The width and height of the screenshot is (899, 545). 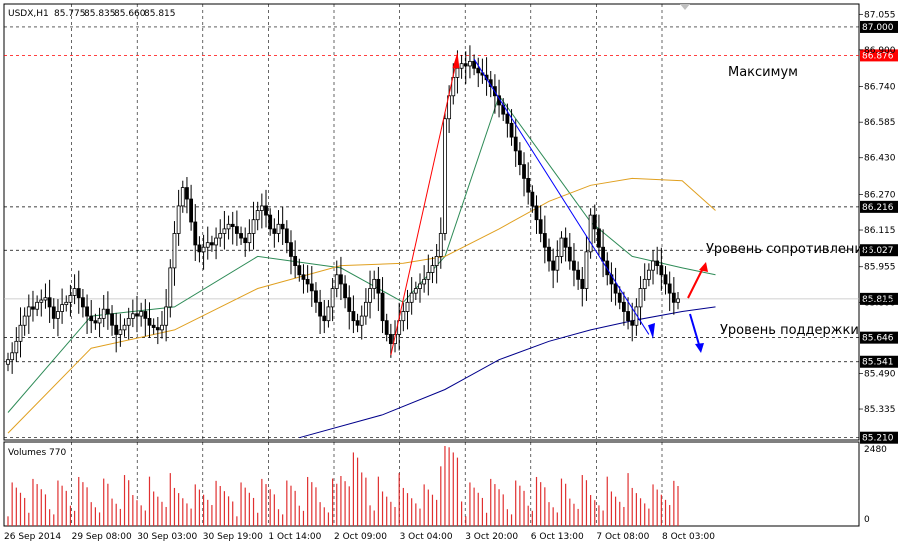 I want to click on time-tick-label: 26 Sep 2014, so click(x=32, y=537).